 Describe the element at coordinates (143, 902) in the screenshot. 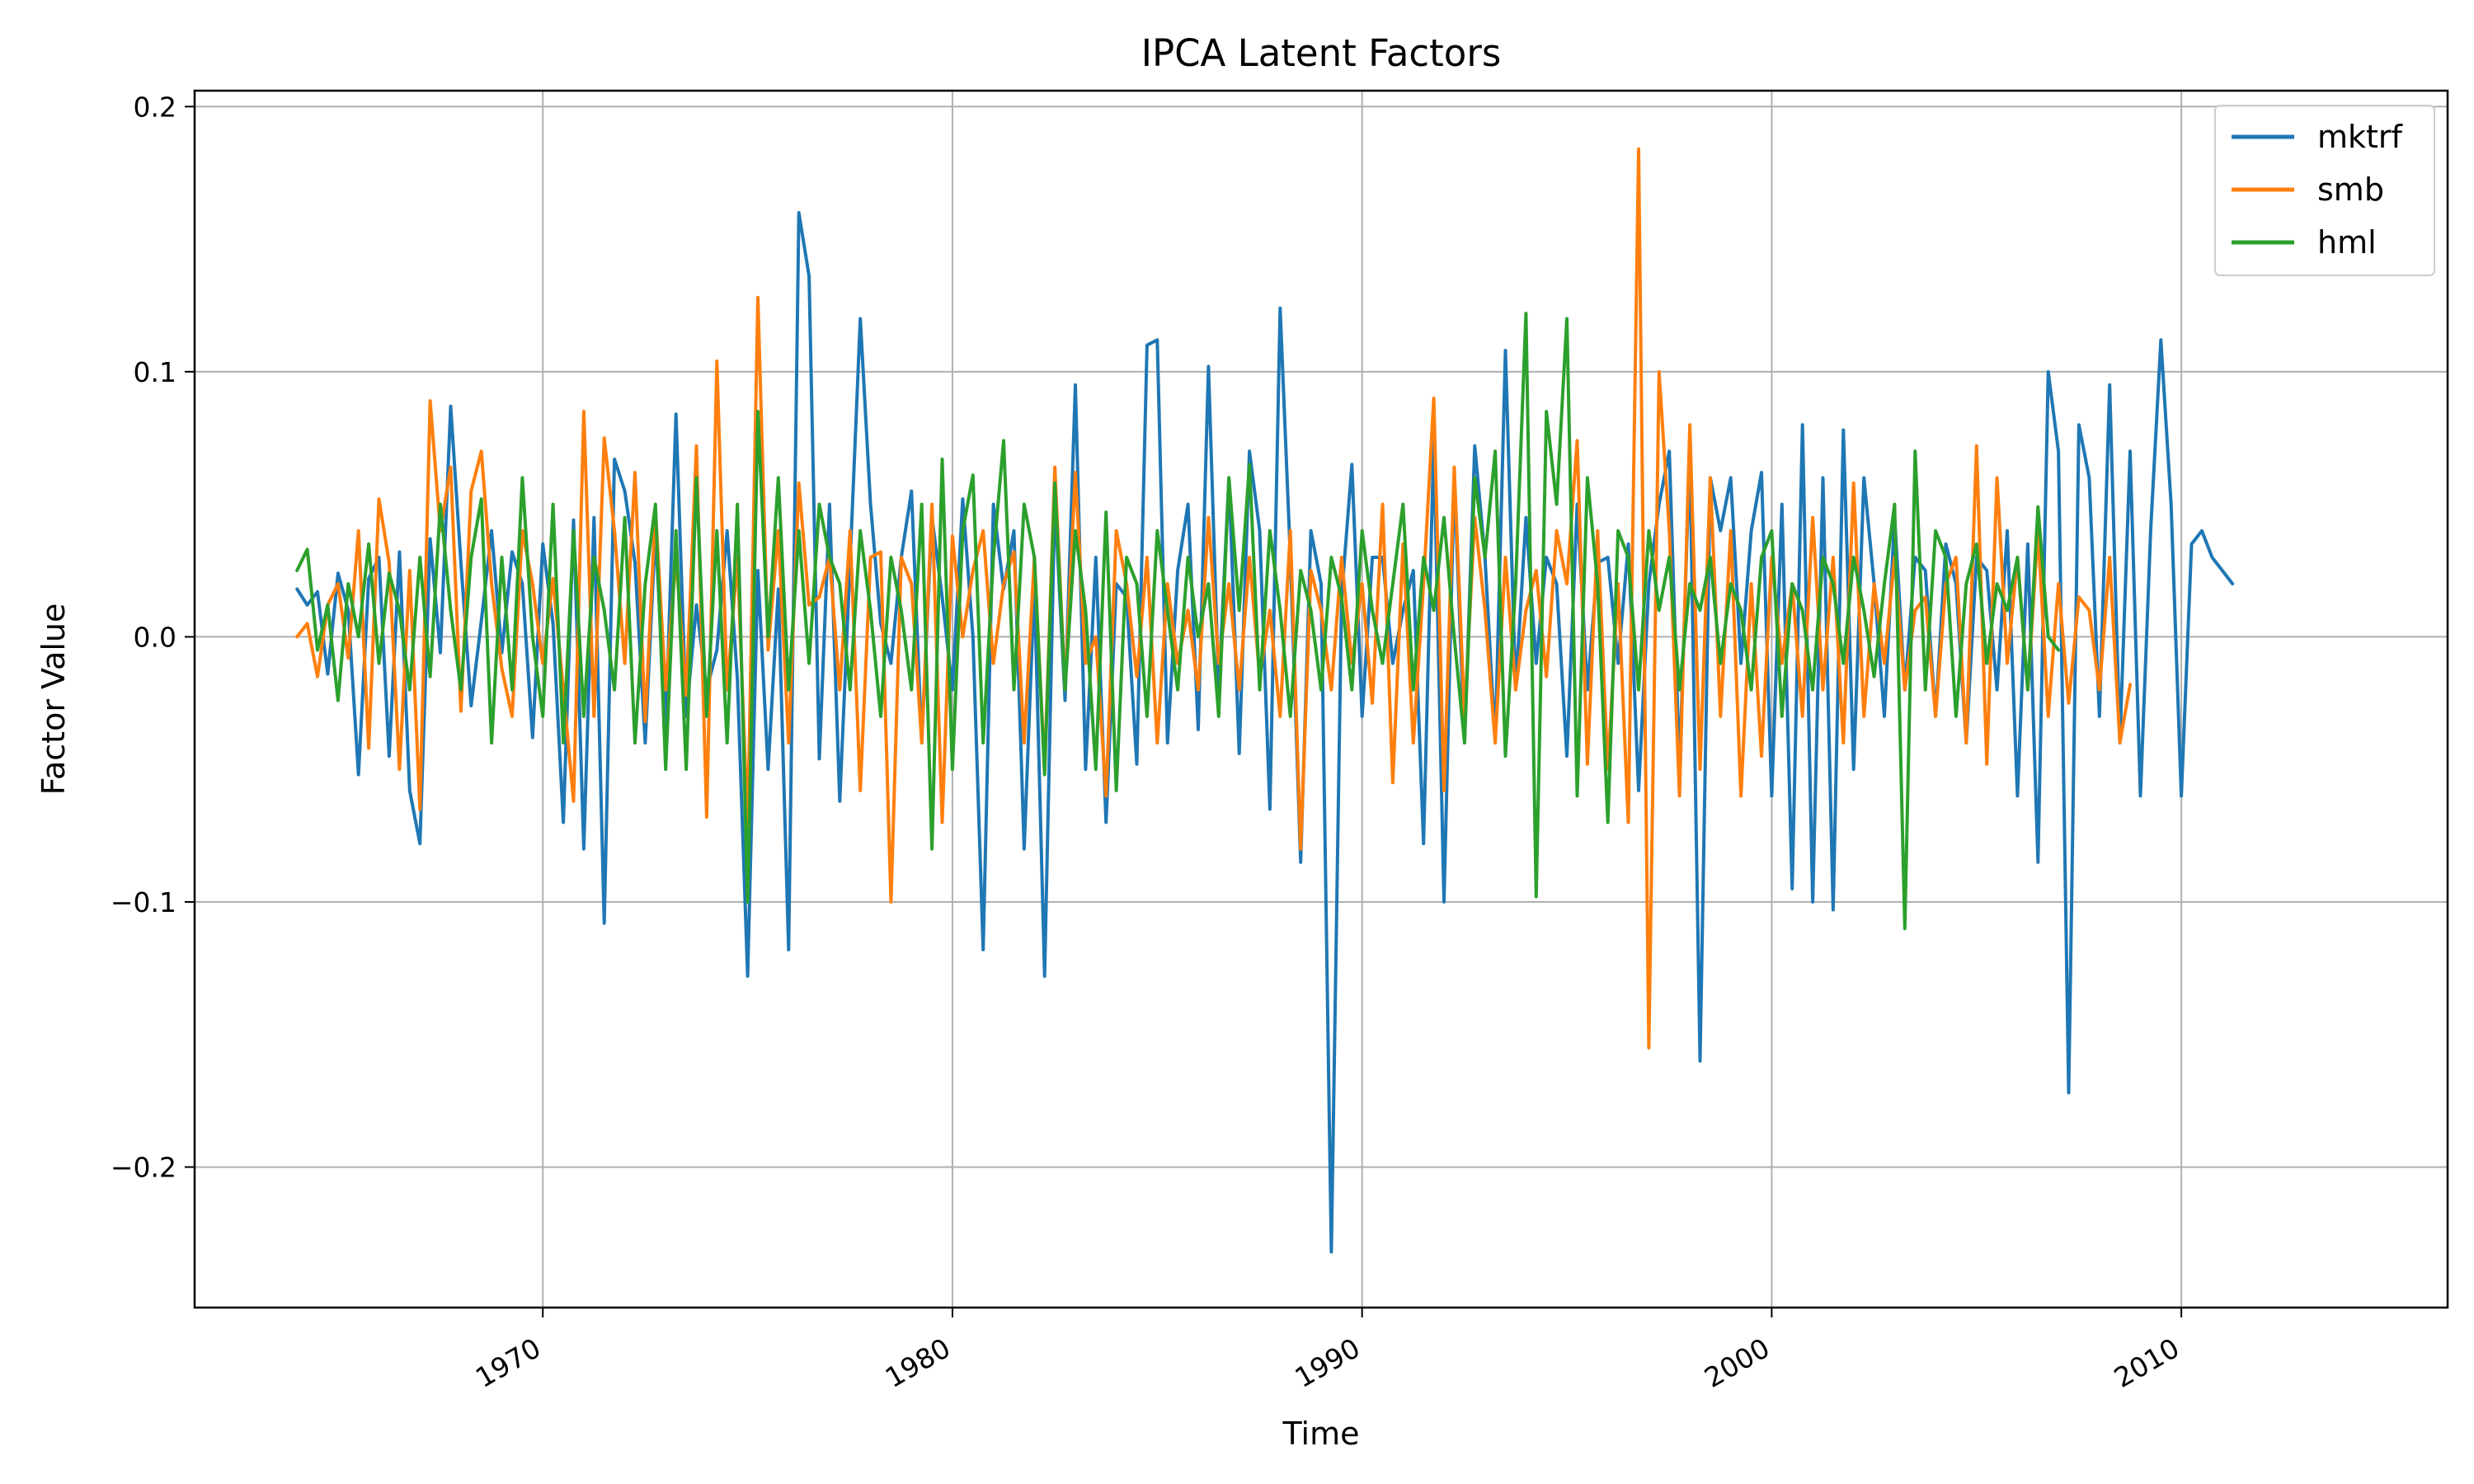

I see `y-tick-label: −0.1` at that location.